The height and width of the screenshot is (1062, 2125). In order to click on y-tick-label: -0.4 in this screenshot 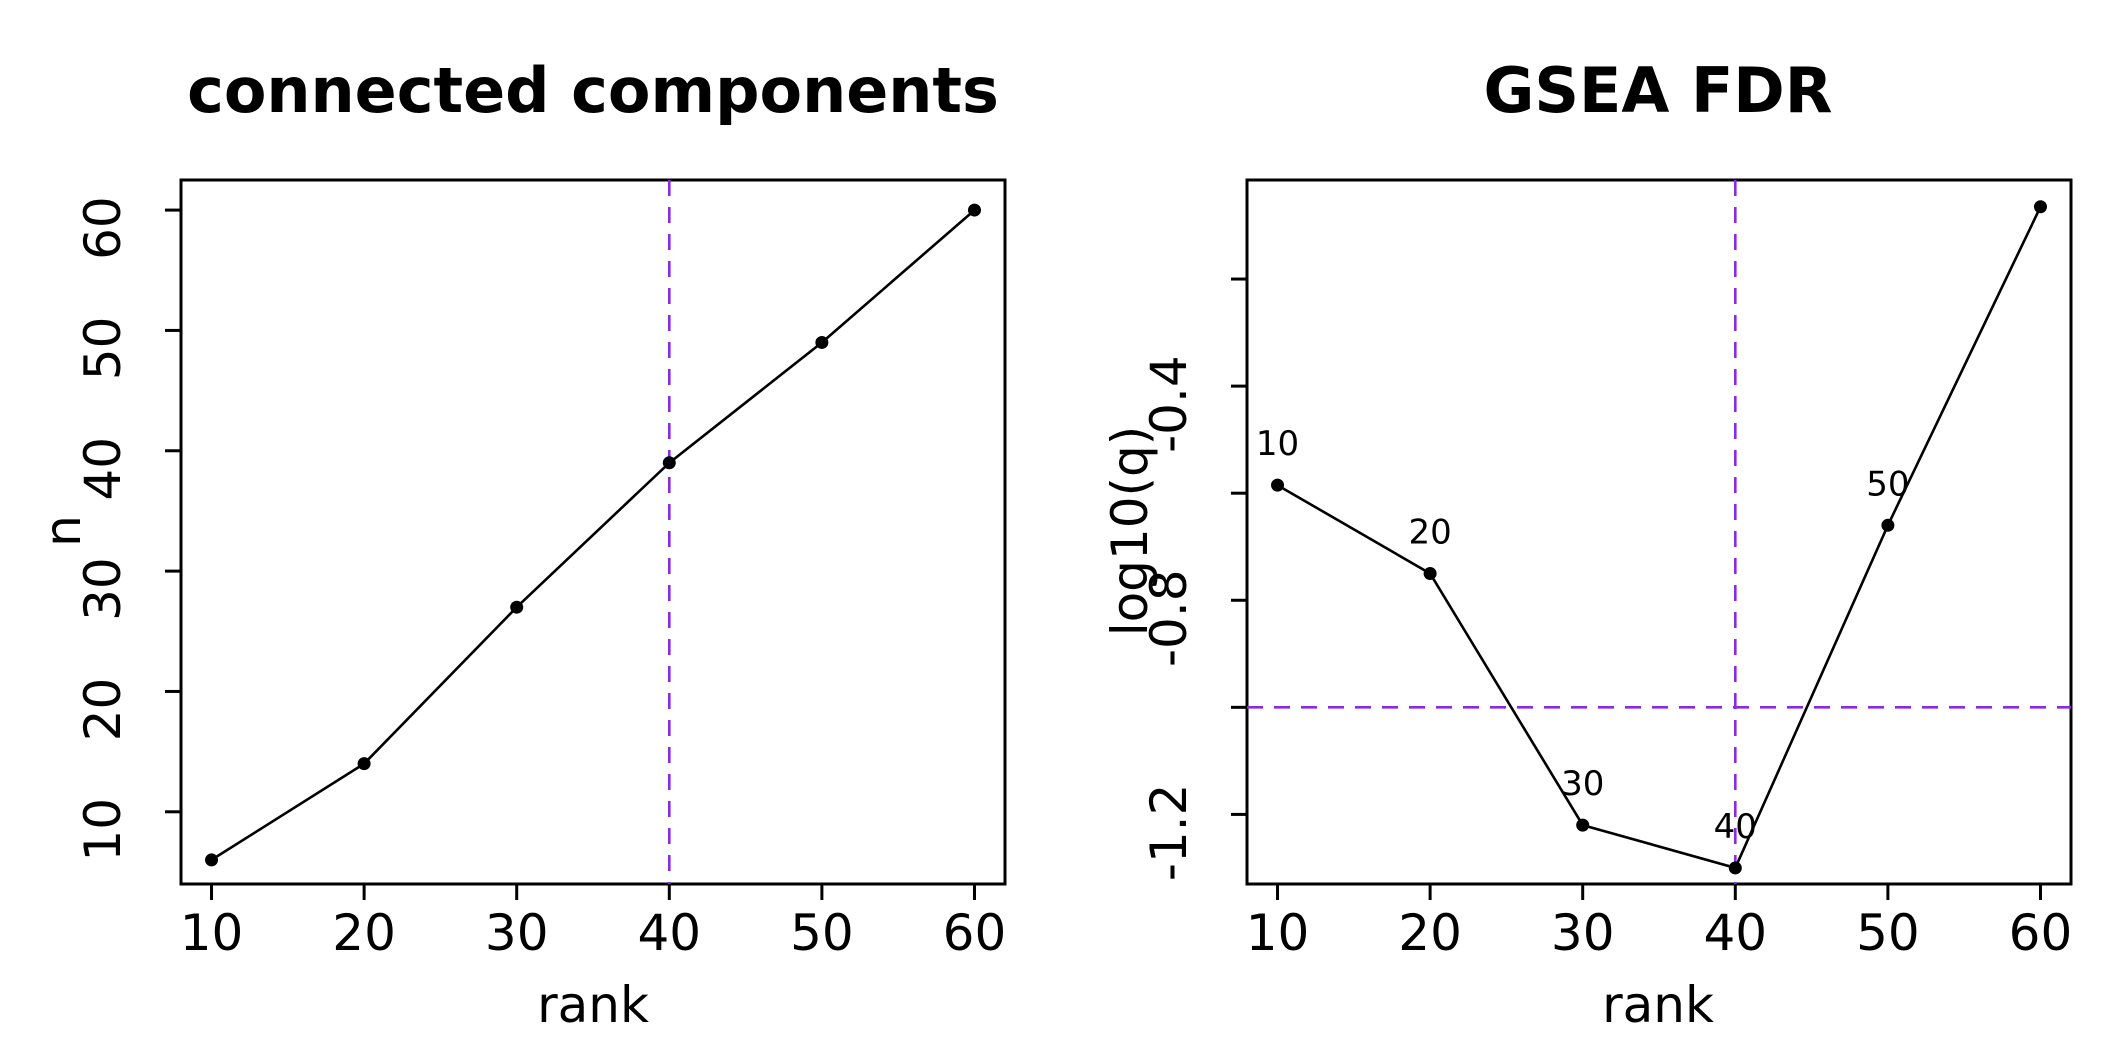, I will do `click(1169, 404)`.